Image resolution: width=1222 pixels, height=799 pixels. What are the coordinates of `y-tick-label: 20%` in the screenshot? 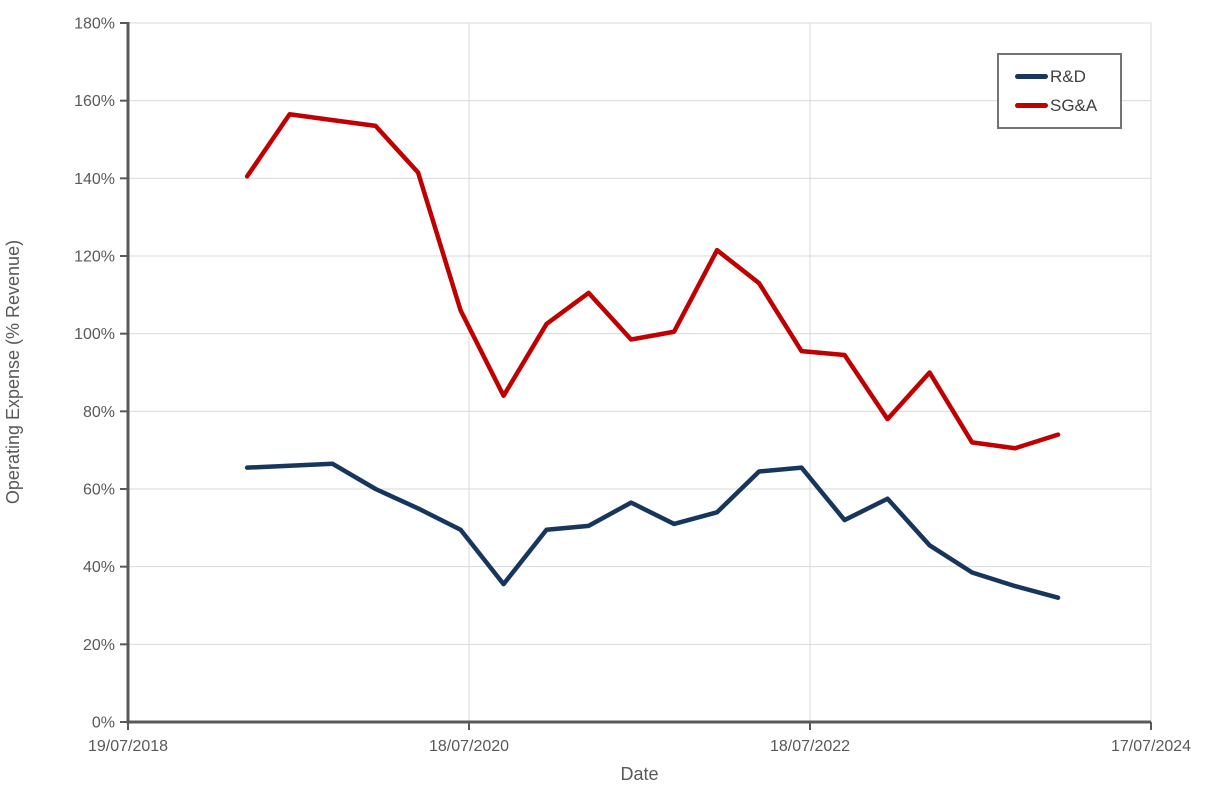 It's located at (99, 645).